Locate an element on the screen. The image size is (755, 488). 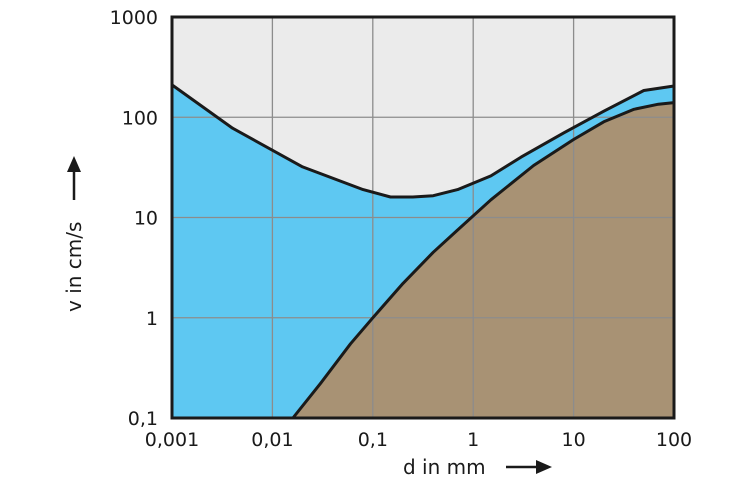
y-axis-arrow-head-icon is located at coordinates (74, 164).